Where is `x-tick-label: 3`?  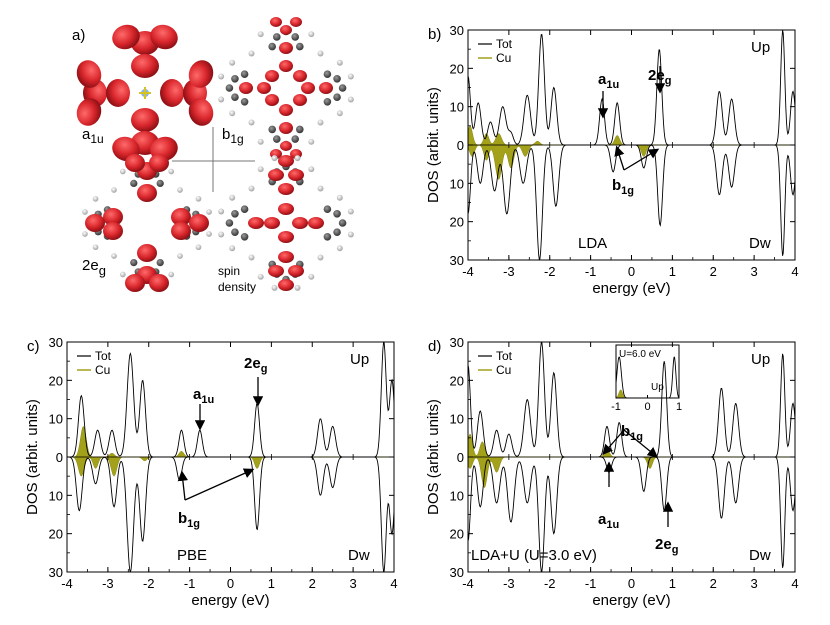 x-tick-label: 3 is located at coordinates (754, 583).